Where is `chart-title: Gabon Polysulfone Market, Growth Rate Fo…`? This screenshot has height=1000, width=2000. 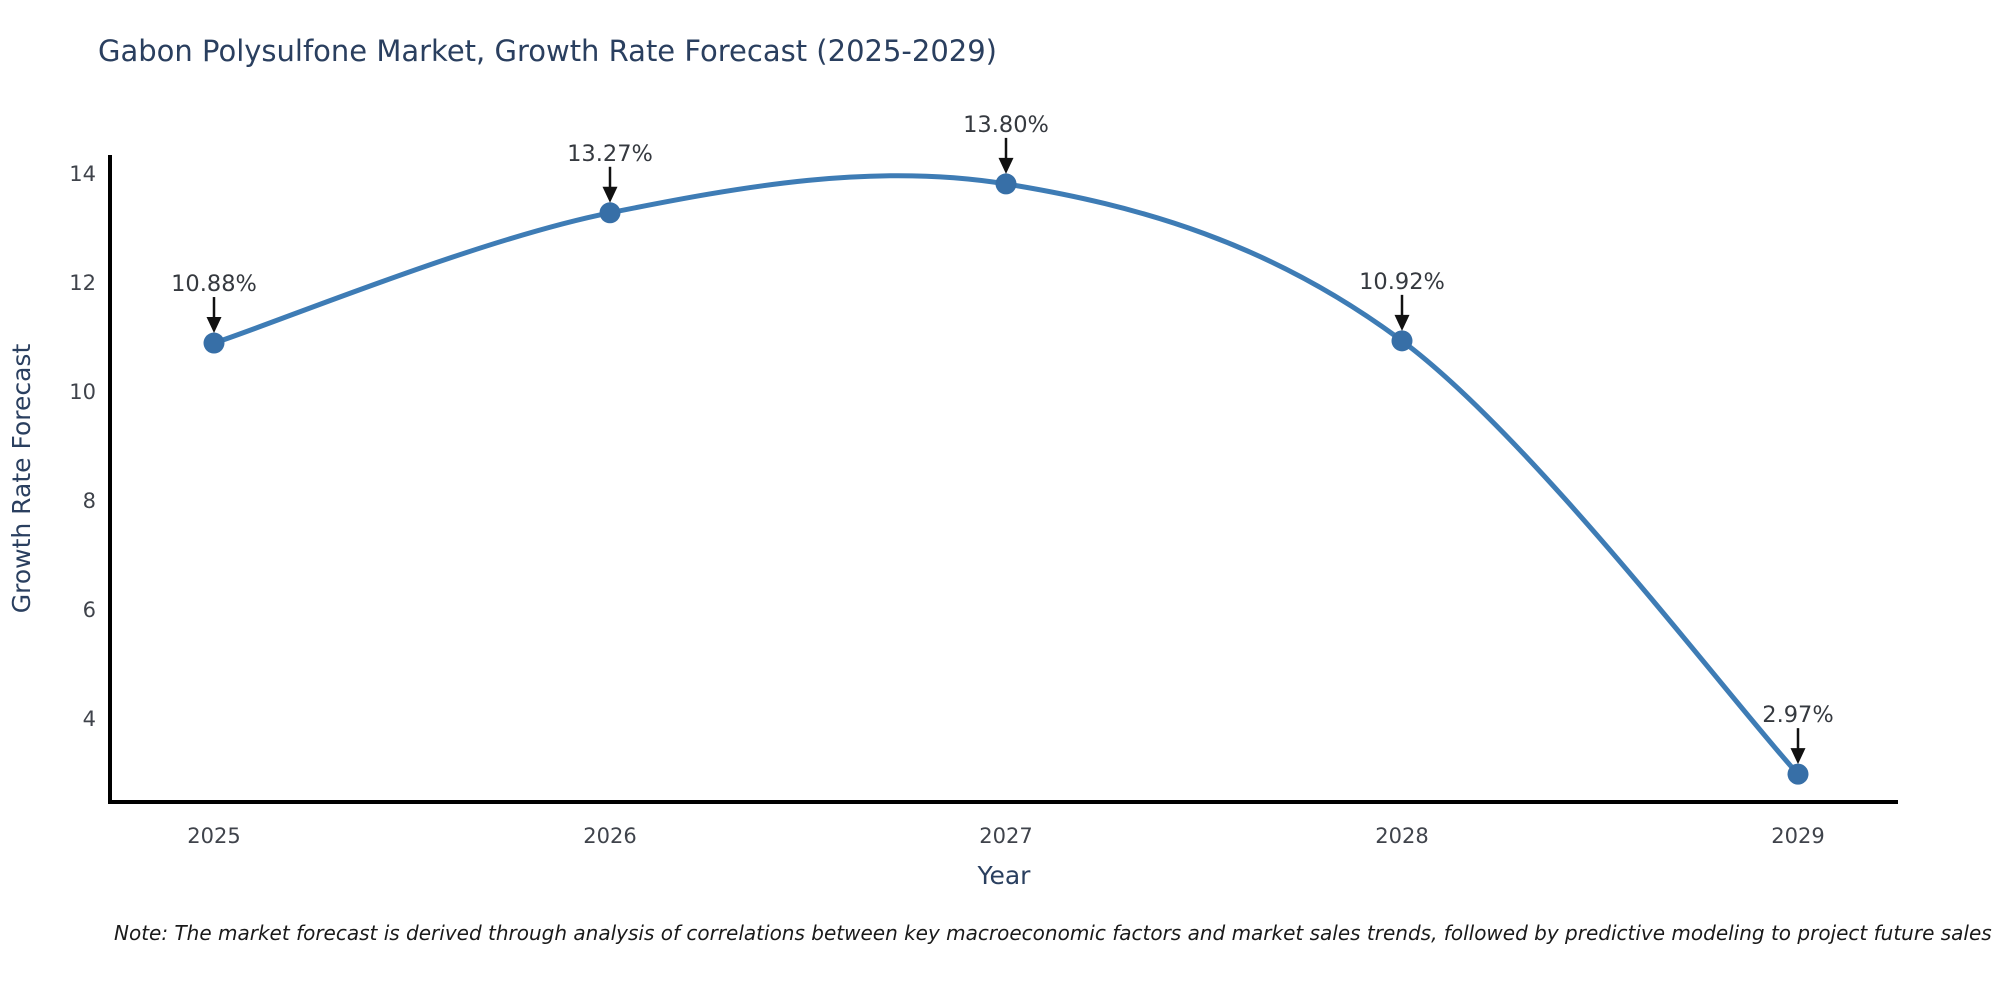 chart-title: Gabon Polysulfone Market, Growth Rate Fo… is located at coordinates (547, 51).